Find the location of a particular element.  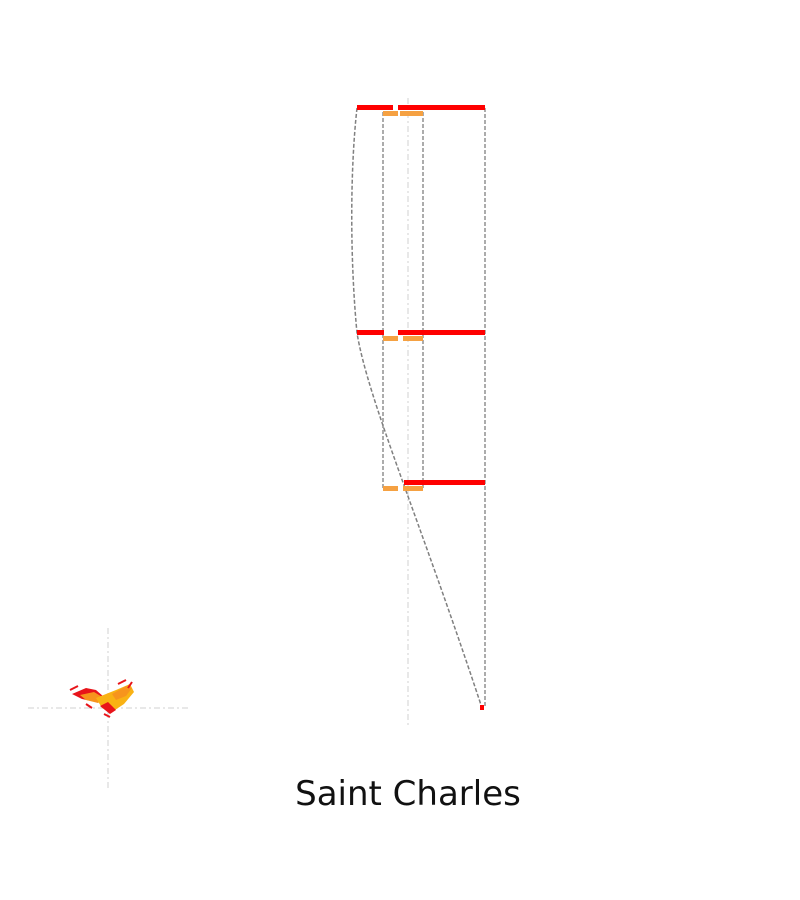

flame-logo-icon is located at coordinates (101, 698).